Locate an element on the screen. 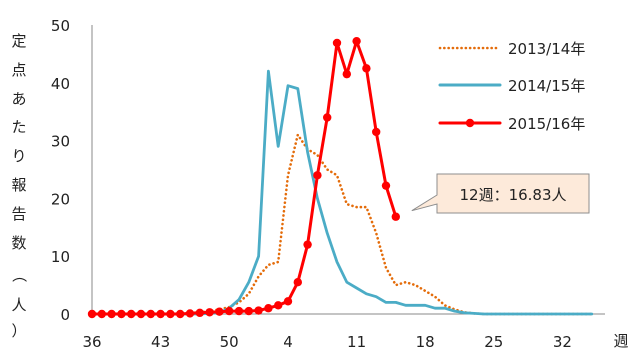  legend: 2013/14年 2014/15年 2015/16年 is located at coordinates (511, 86).